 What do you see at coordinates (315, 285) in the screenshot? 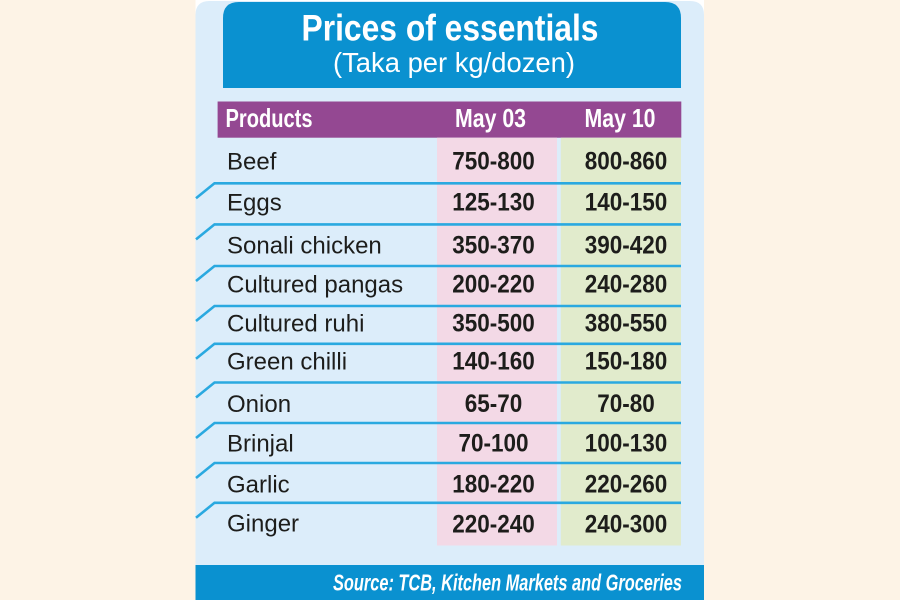
I see `svg-text: Cultured pangas` at bounding box center [315, 285].